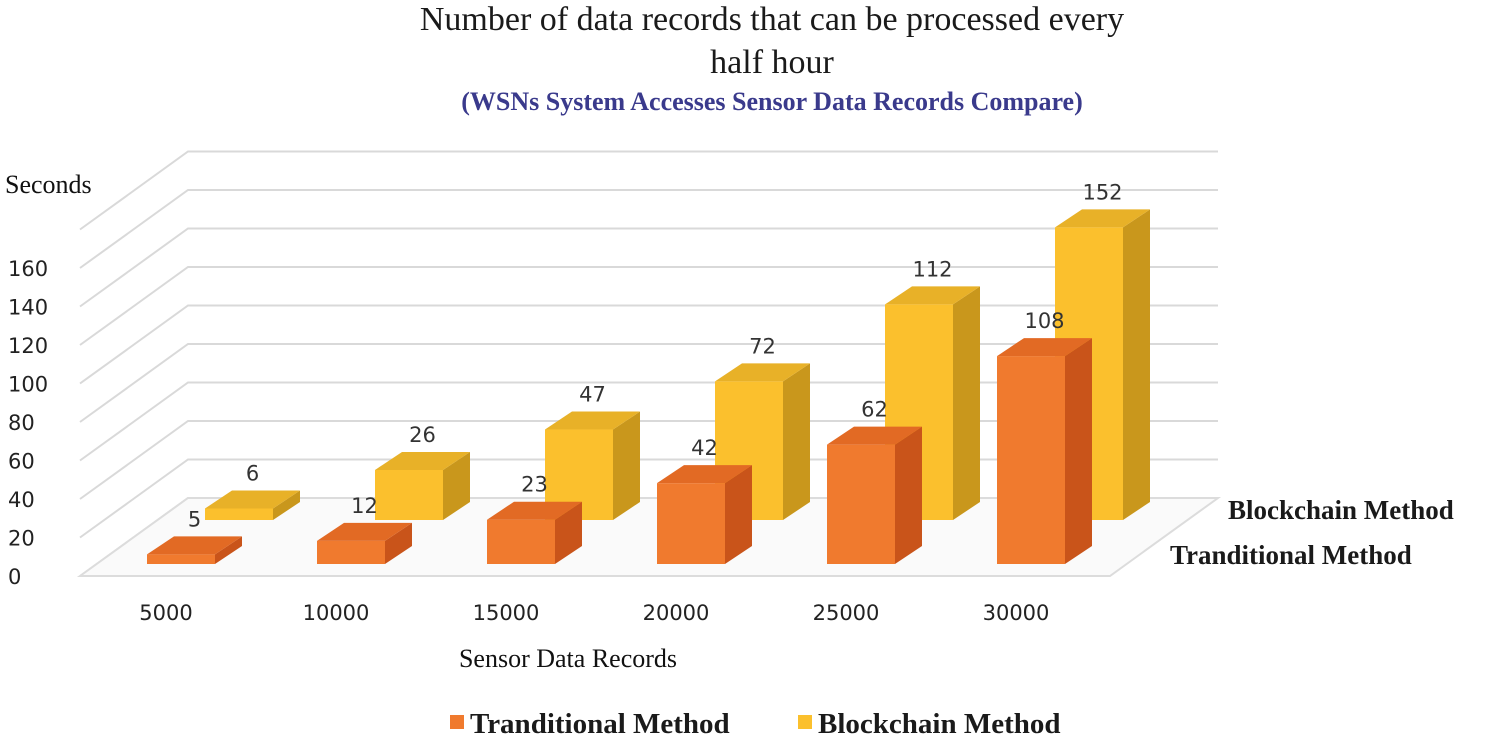  What do you see at coordinates (1102, 192) in the screenshot?
I see `data-label: 152` at bounding box center [1102, 192].